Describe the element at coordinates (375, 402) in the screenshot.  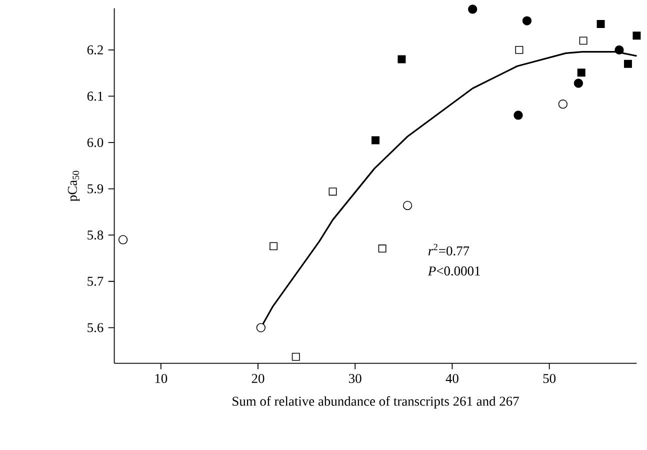
I see `x-axis-title: Sum of relative abundance of transcripts 261 and 267` at that location.